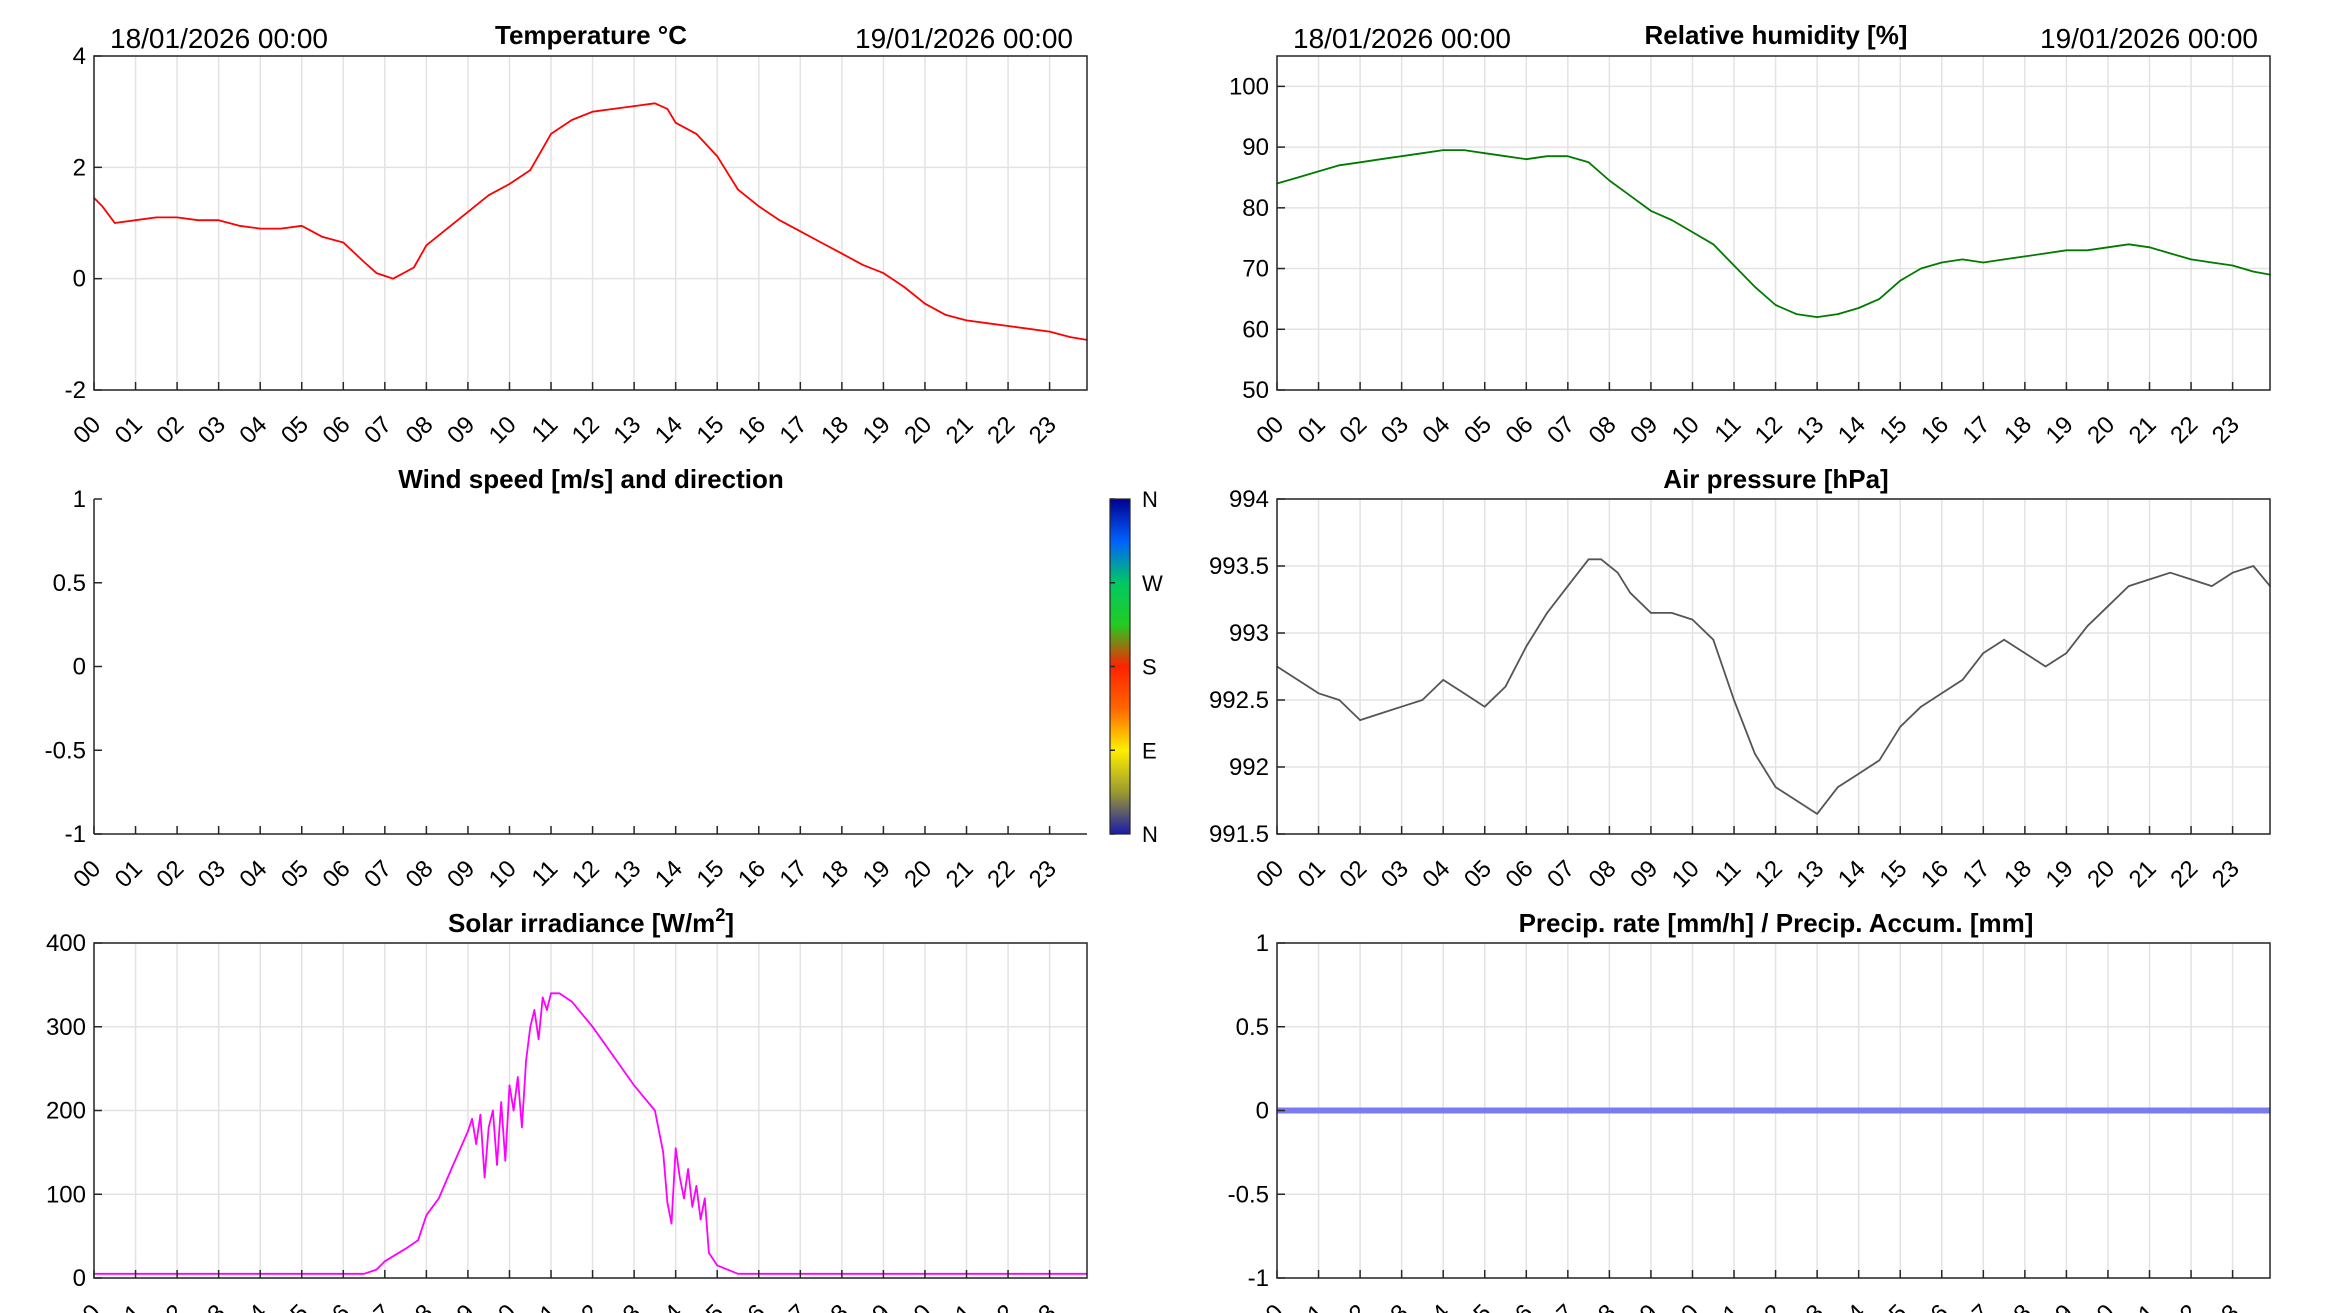  What do you see at coordinates (1561, 430) in the screenshot?
I see `humidity-xtick-label: 07` at bounding box center [1561, 430].